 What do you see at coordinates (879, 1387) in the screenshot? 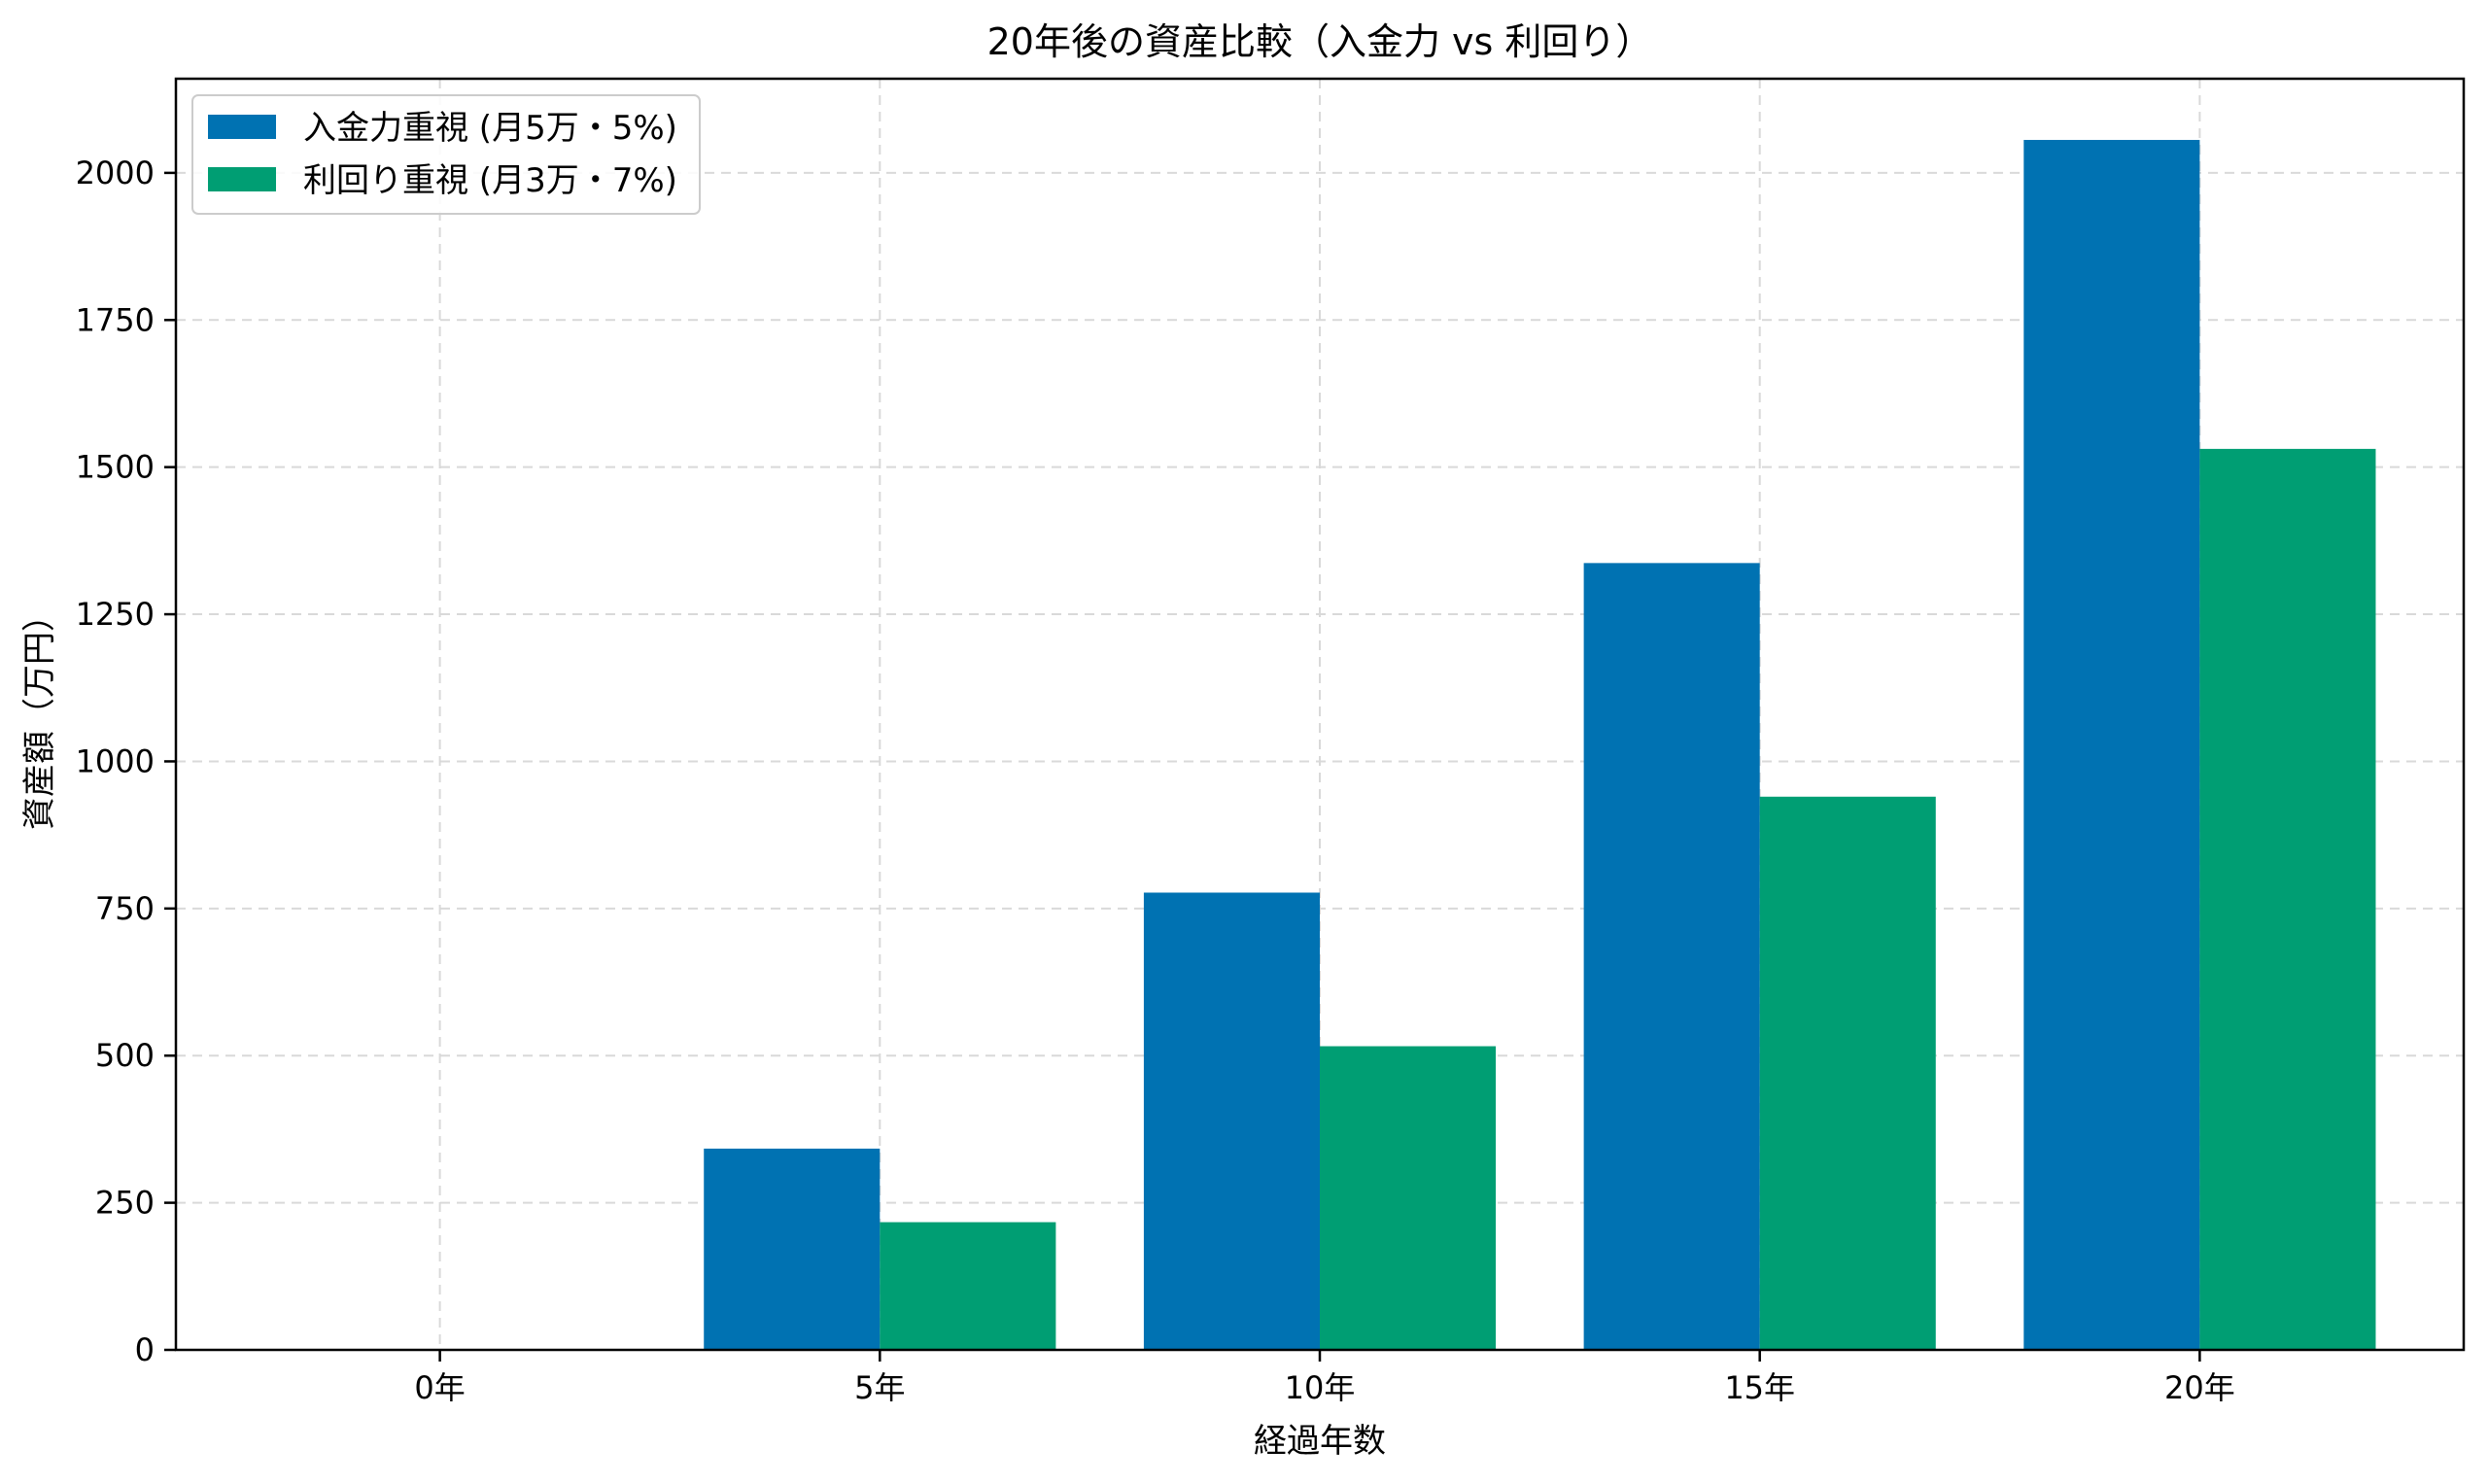
I see `x-tick-label: 5年` at bounding box center [879, 1387].